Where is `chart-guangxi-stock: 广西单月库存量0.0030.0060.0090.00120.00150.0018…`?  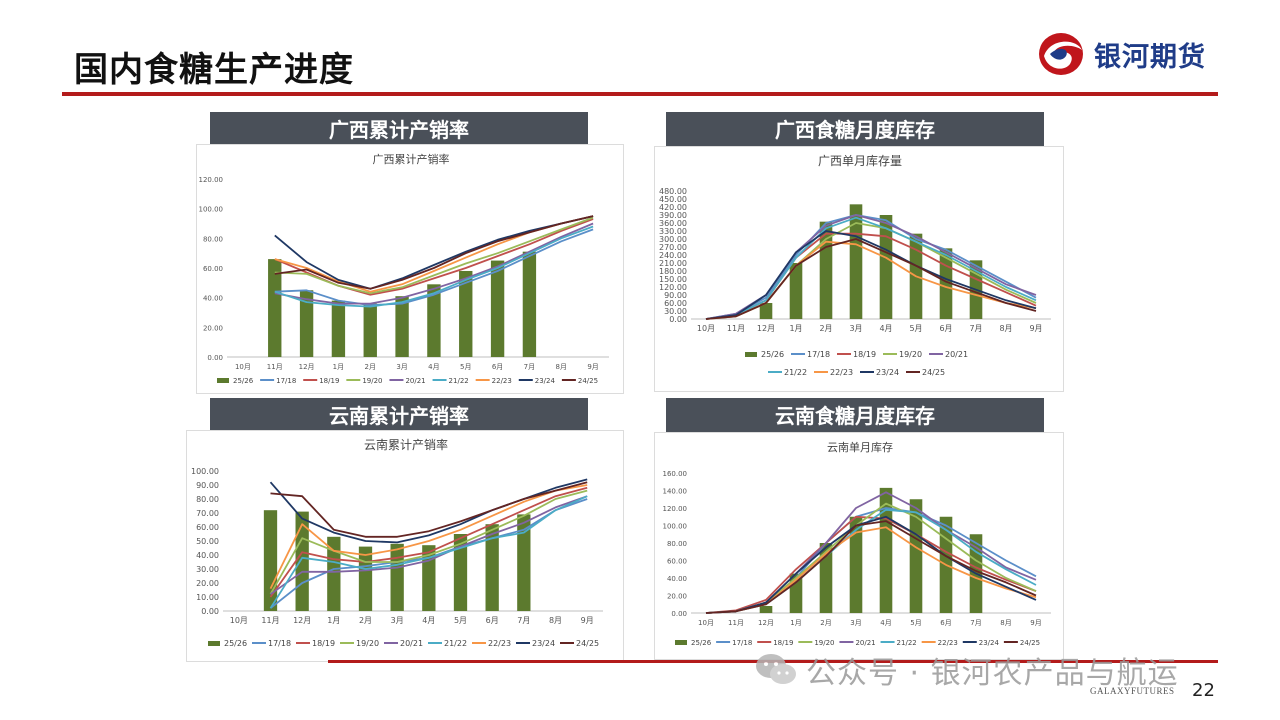 chart-guangxi-stock: 广西单月库存量0.0030.0060.0090.00120.00150.0018… is located at coordinates (855, 265).